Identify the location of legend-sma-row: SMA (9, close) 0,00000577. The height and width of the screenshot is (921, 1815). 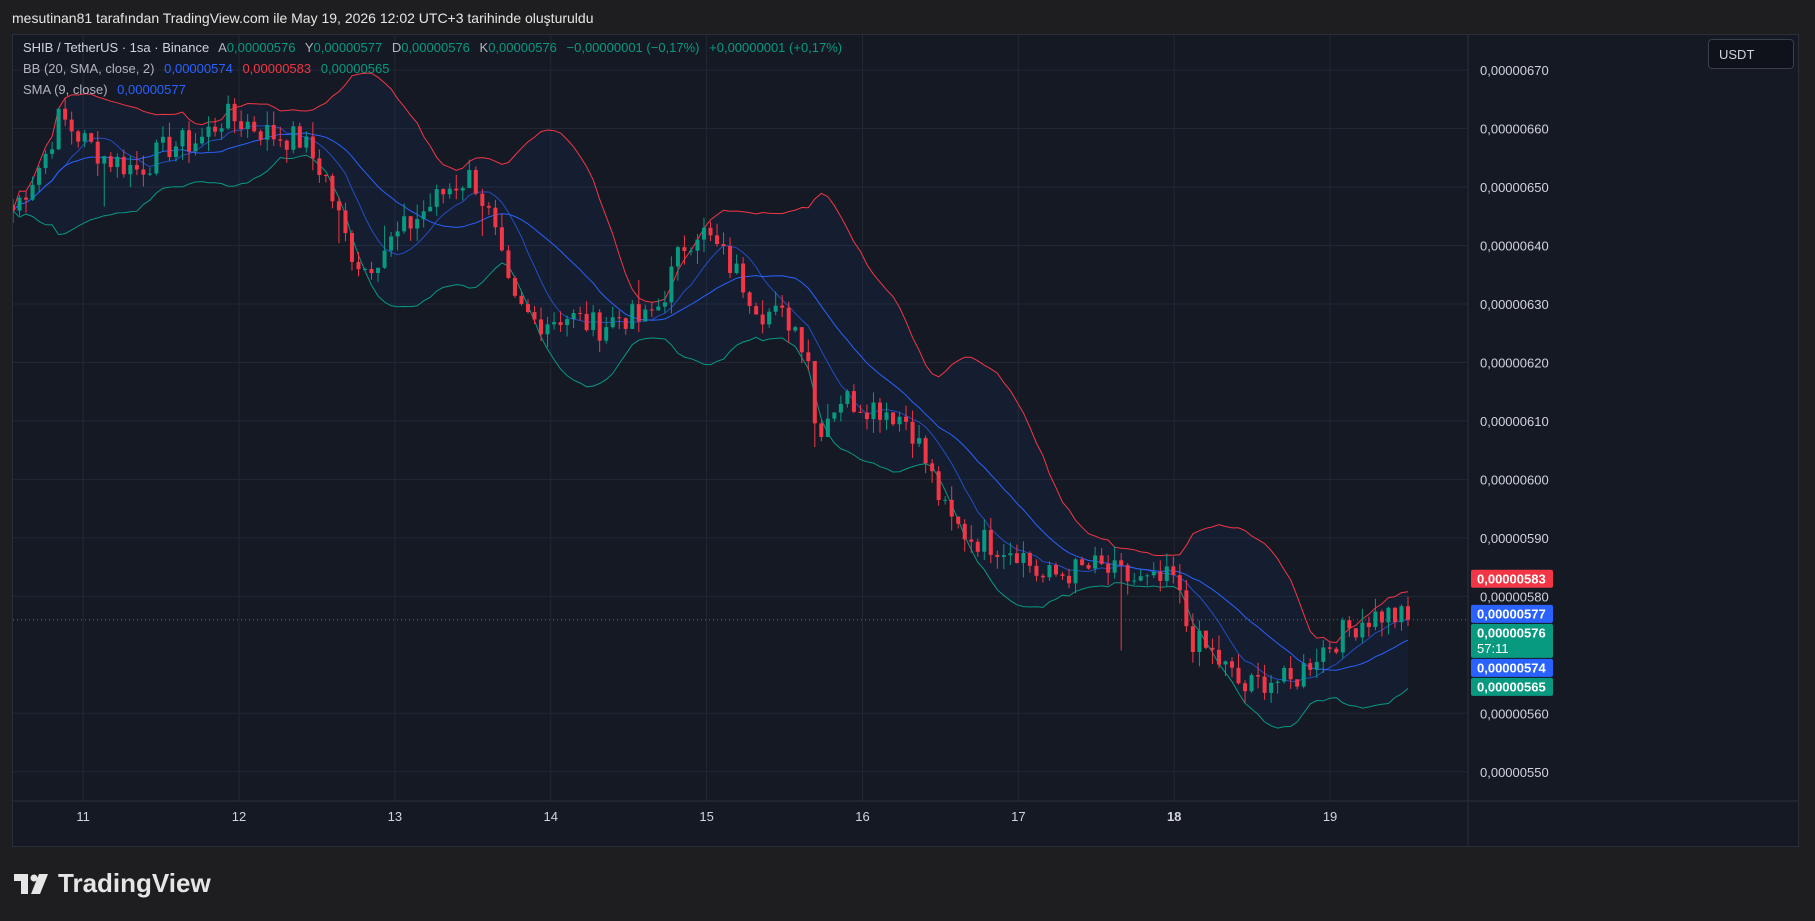
(107, 89).